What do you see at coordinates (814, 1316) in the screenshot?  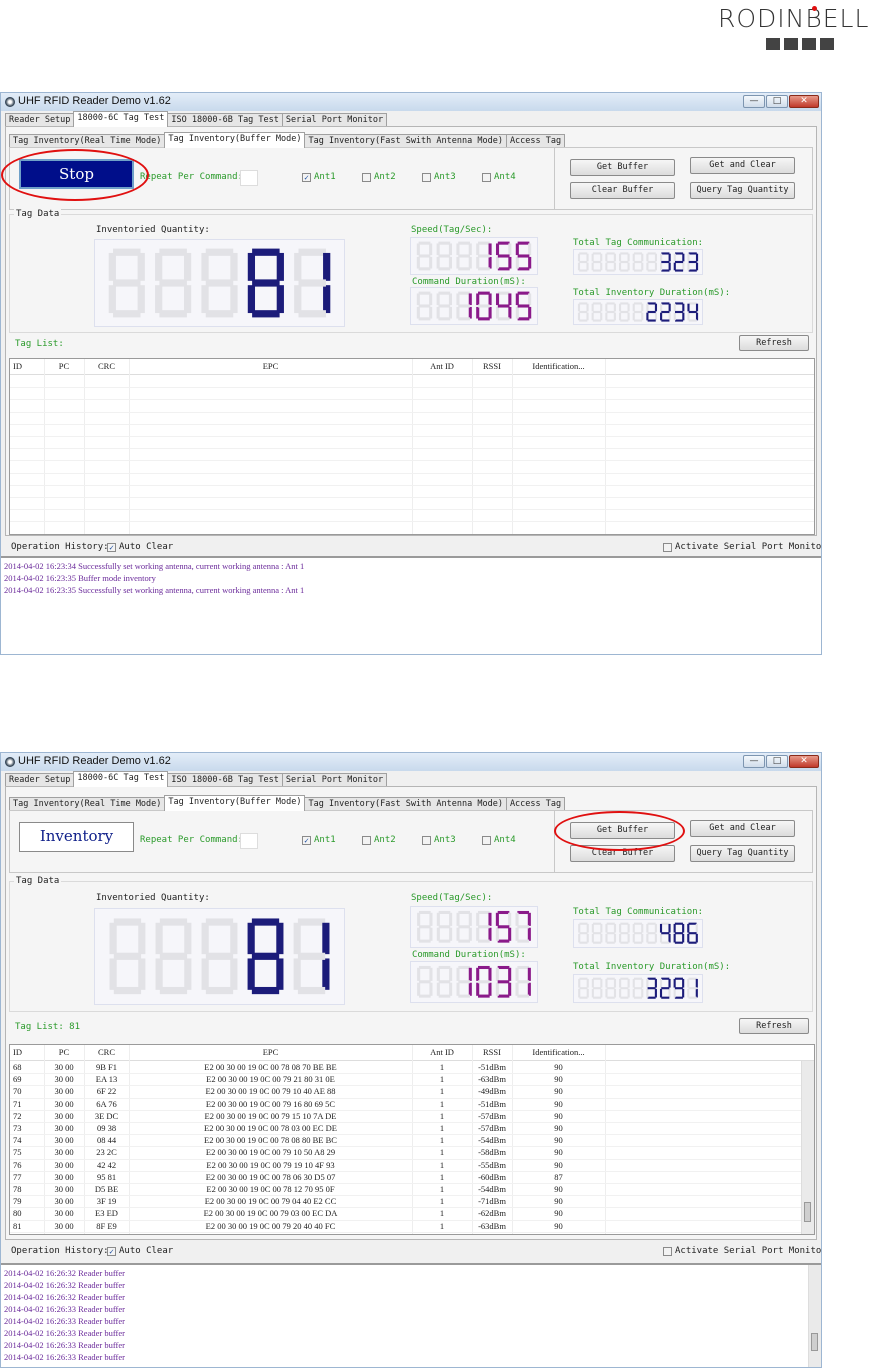 I see `log-scrollbar` at bounding box center [814, 1316].